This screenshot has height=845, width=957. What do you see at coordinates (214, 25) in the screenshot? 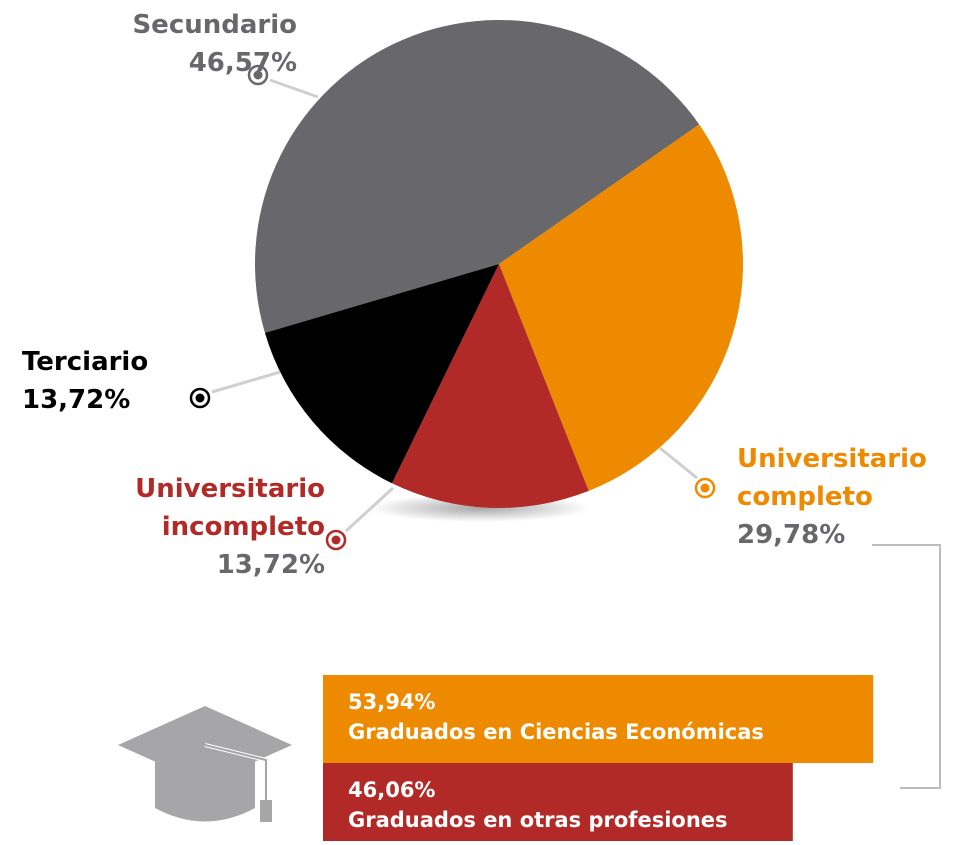
I see `category-label: Secundario` at bounding box center [214, 25].